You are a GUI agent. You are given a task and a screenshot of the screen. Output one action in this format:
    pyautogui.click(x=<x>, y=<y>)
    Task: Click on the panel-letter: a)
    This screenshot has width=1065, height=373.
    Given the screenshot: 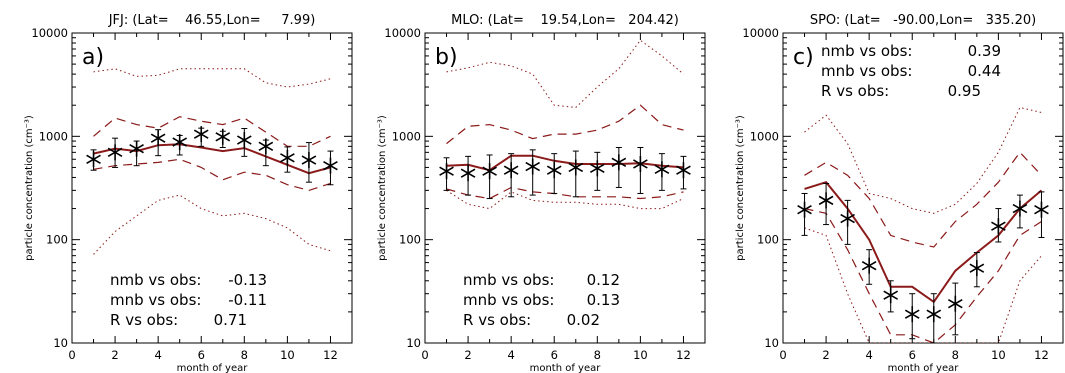 What is the action you would take?
    pyautogui.click(x=93, y=57)
    